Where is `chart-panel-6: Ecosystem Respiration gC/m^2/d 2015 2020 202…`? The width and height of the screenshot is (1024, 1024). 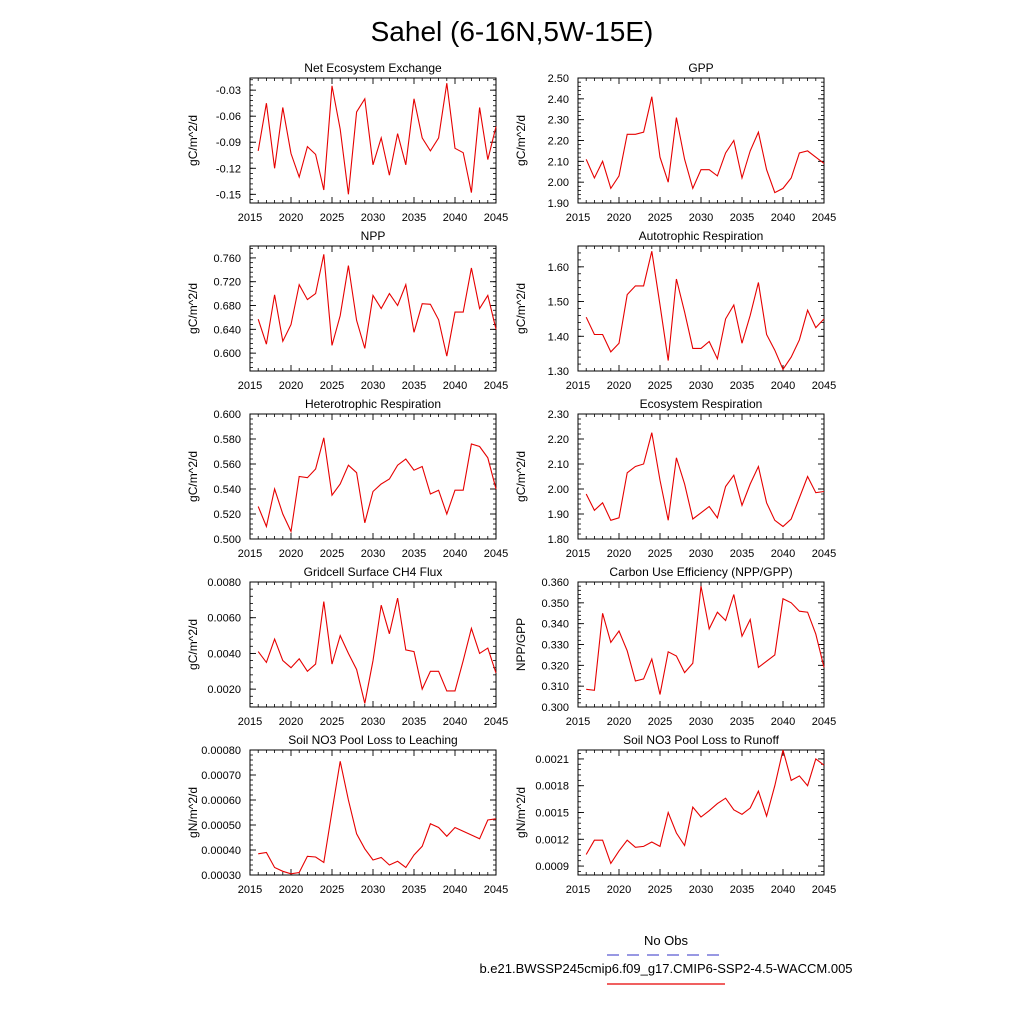 chart-panel-6: Ecosystem Respiration gC/m^2/d 2015 2020 202… is located at coordinates (675, 478).